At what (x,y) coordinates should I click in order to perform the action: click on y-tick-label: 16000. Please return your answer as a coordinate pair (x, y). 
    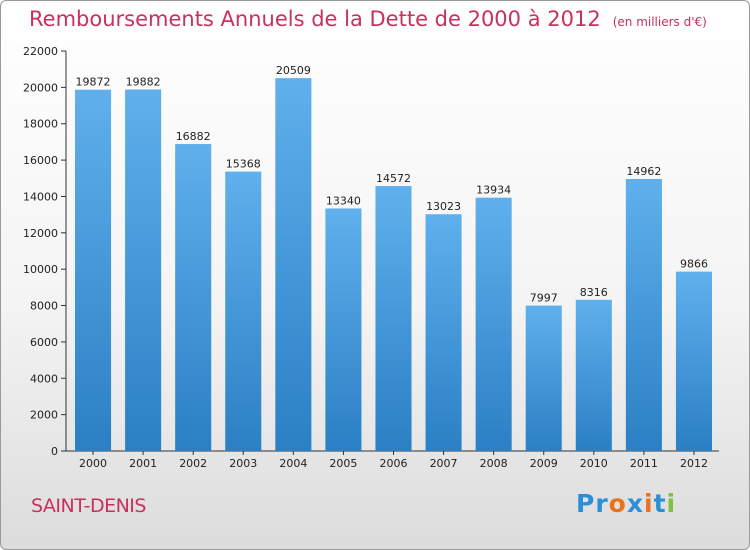
    Looking at the image, I should click on (40, 160).